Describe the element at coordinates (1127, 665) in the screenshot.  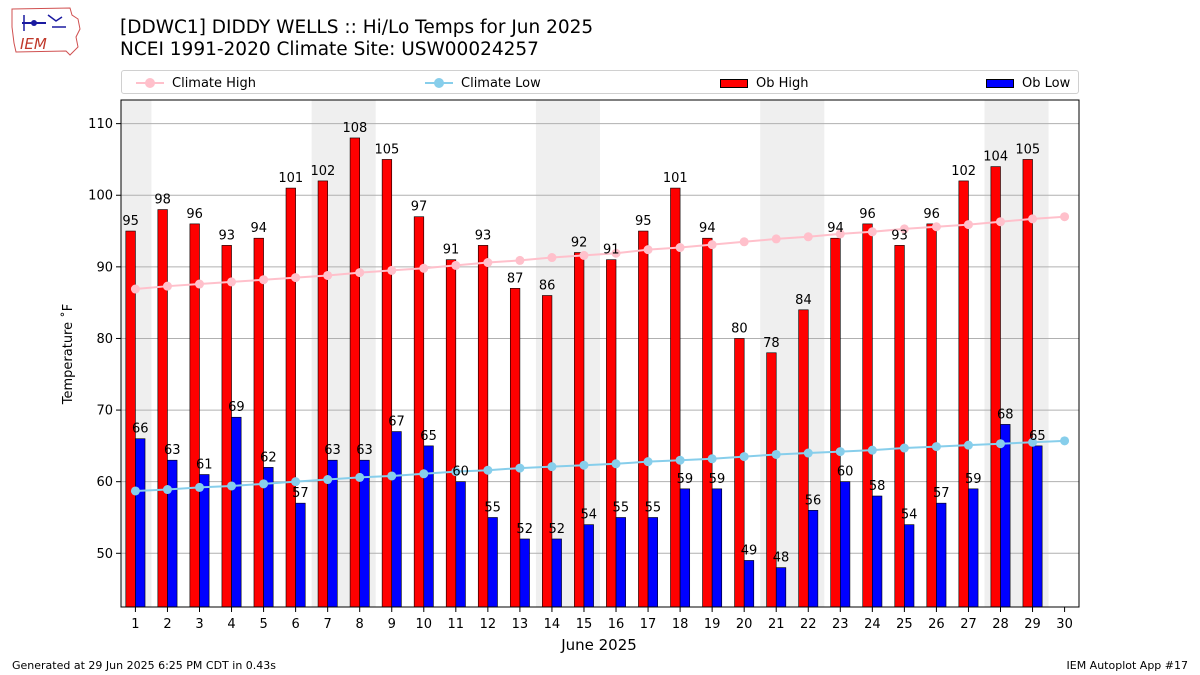
I see `footer-app: IEM Autoplot App #17` at that location.